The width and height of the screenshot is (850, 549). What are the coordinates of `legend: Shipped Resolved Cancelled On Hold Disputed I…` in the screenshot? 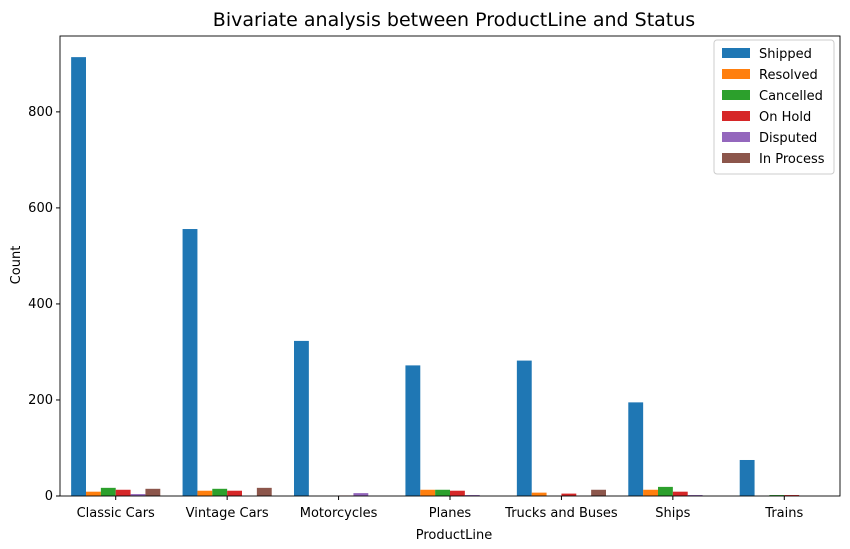 It's located at (774, 107).